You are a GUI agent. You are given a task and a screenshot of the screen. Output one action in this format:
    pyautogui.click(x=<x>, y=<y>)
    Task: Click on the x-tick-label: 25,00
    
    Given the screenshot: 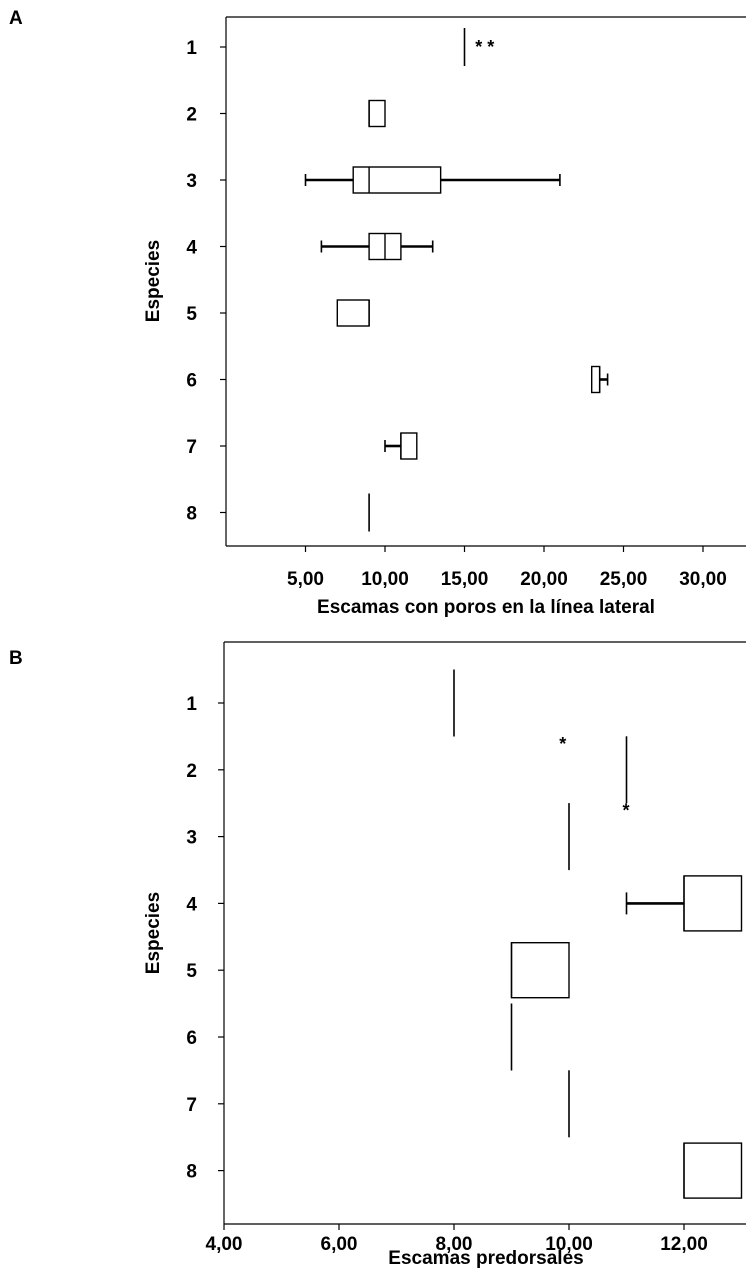 What is the action you would take?
    pyautogui.click(x=624, y=579)
    